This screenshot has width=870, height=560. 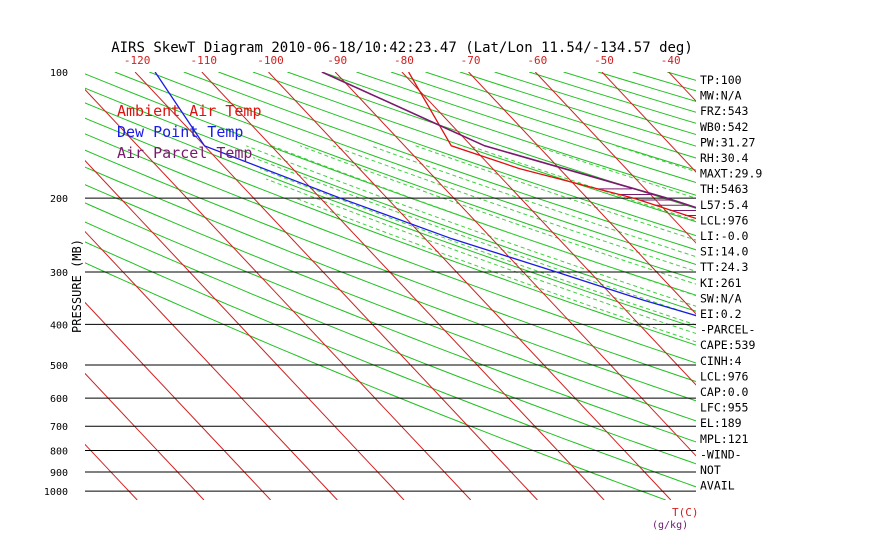 What do you see at coordinates (646, 202) in the screenshot?
I see `cape-hatching` at bounding box center [646, 202].